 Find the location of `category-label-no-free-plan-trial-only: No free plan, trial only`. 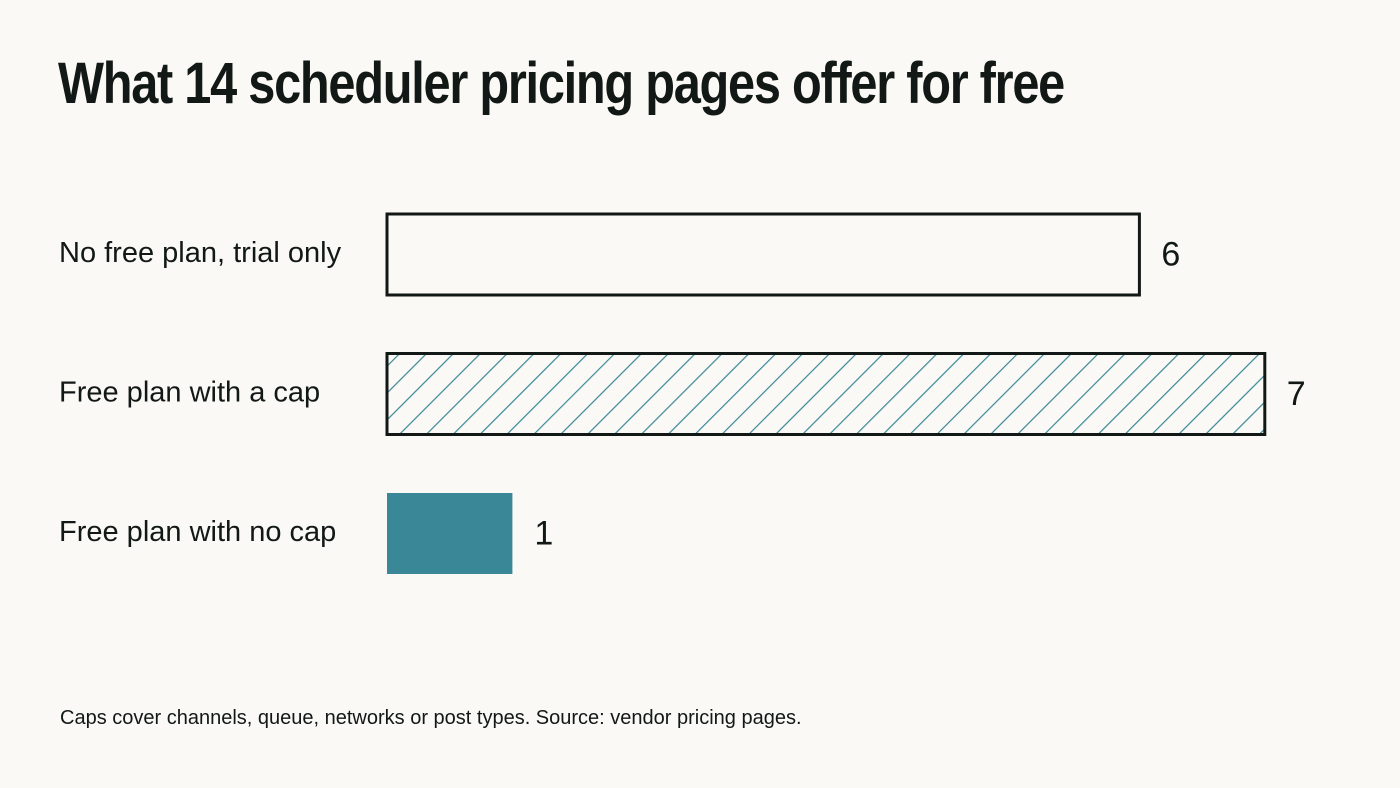

category-label-no-free-plan-trial-only: No free plan, trial only is located at coordinates (200, 253).